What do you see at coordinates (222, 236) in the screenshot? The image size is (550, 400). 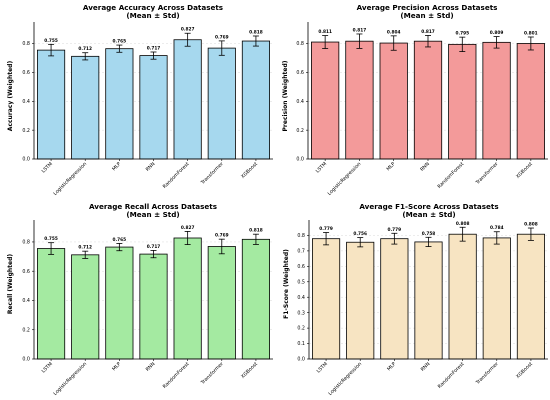 I see `data-label: 0.769` at bounding box center [222, 236].